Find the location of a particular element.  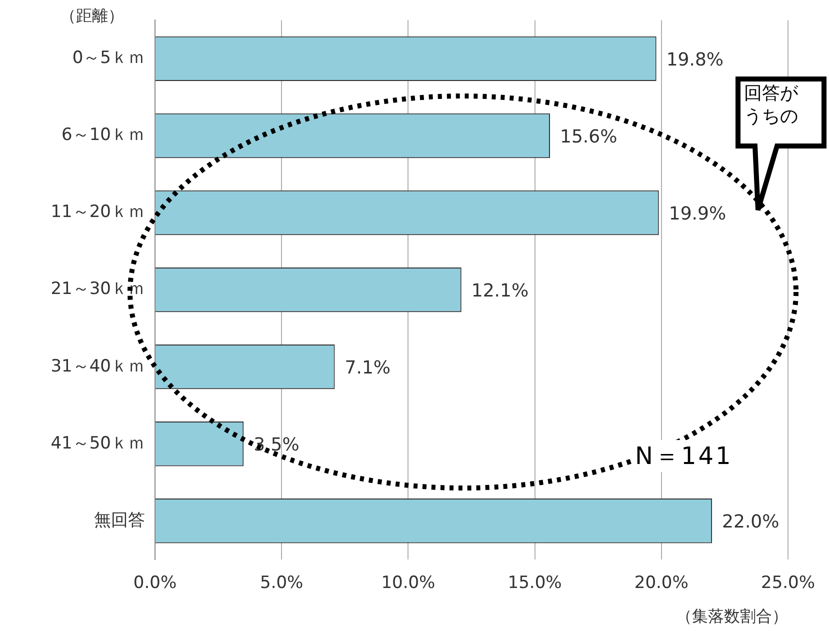

x-axis-title: （集落数割合） is located at coordinates (732, 616).